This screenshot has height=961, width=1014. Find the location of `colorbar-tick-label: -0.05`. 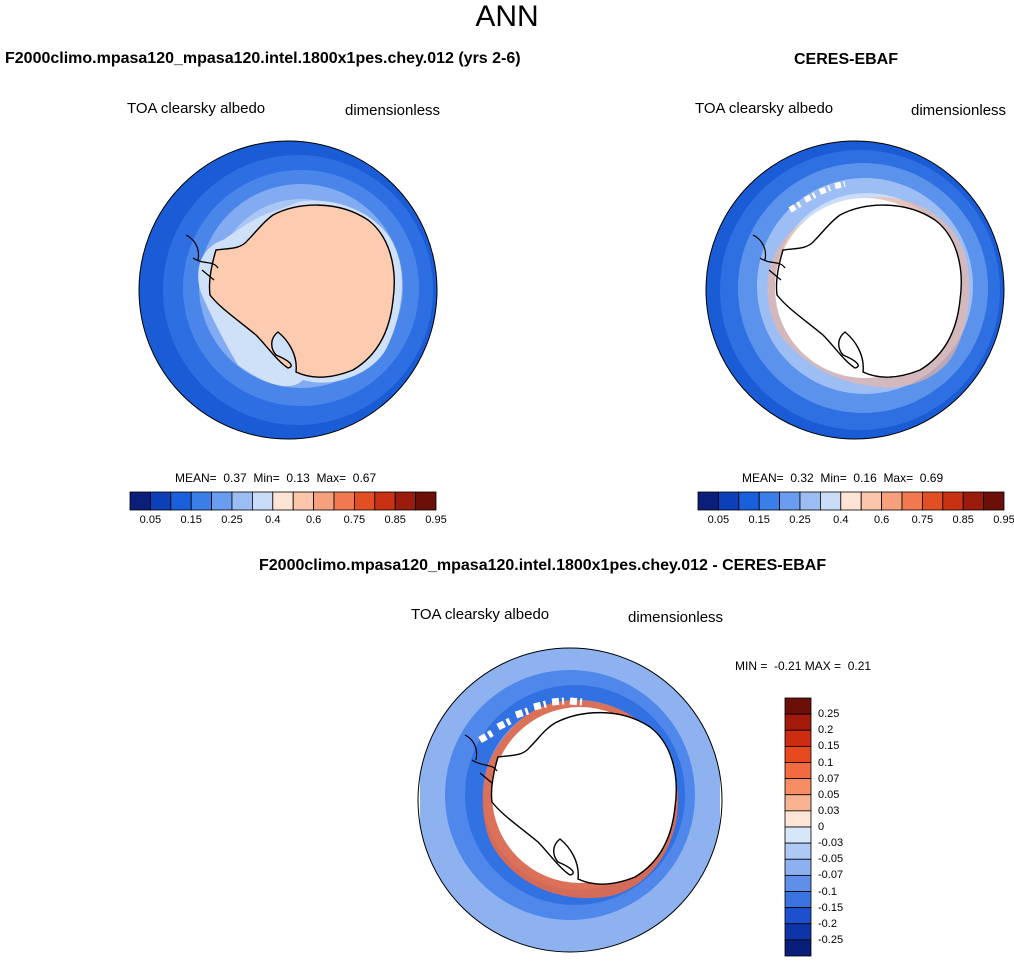

colorbar-tick-label: -0.05 is located at coordinates (831, 859).